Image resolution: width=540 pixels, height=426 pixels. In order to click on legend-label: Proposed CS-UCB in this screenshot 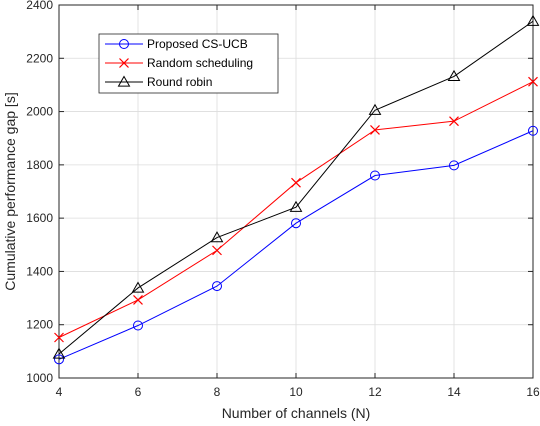, I will do `click(197, 44)`.